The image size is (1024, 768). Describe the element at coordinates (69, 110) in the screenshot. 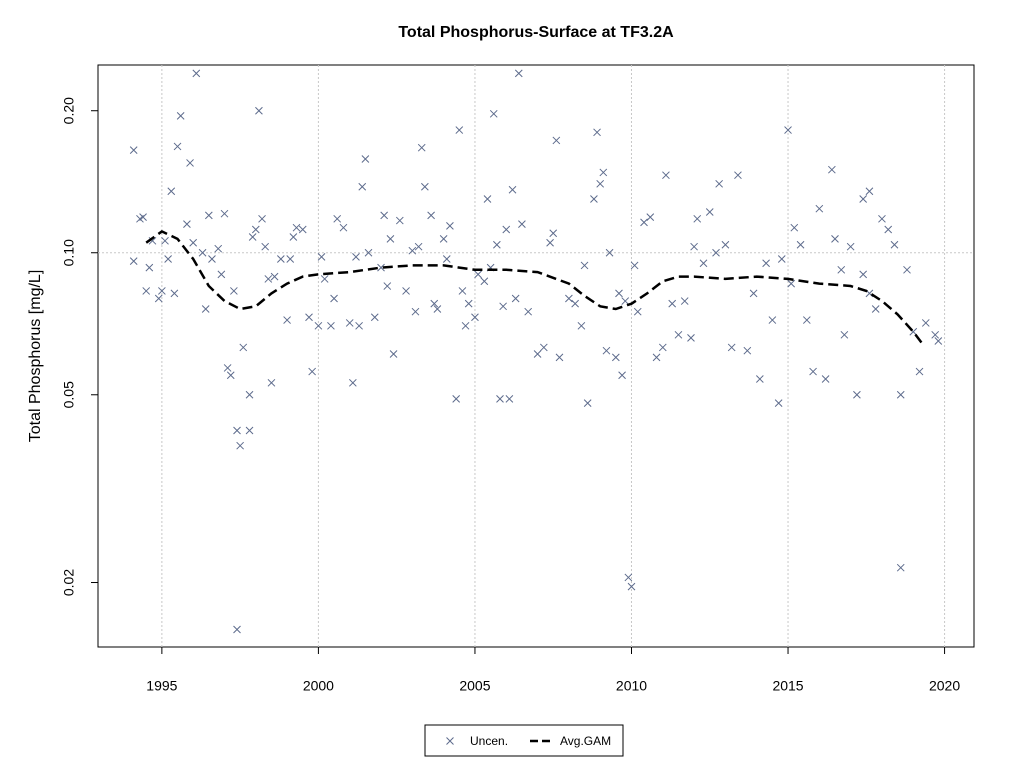

I see `y-tick-label: 0.20` at that location.